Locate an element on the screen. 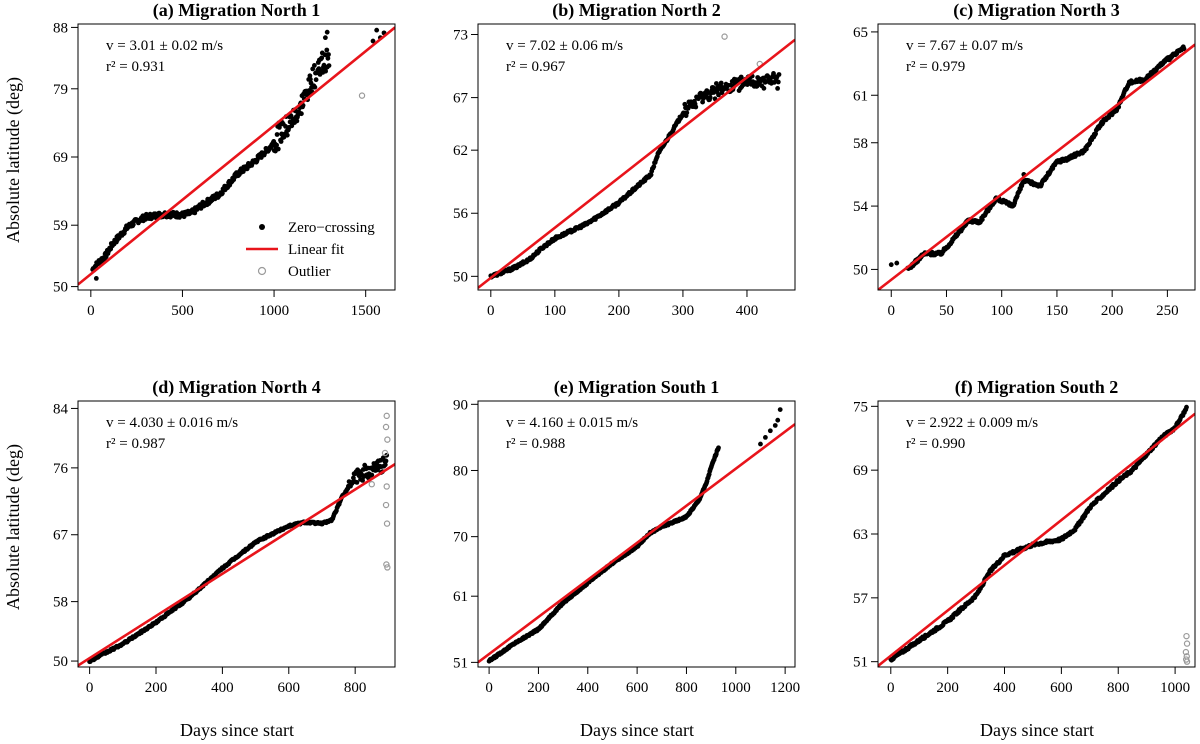 The image size is (1200, 744). panel-title: (d) Migration North 4 is located at coordinates (236, 387).